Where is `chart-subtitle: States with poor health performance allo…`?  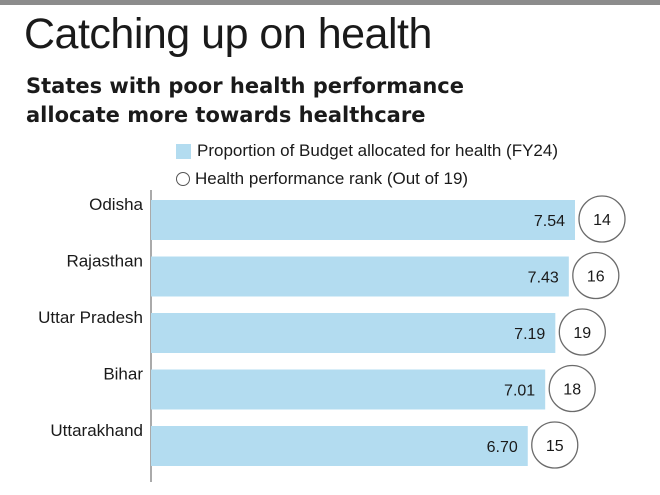 chart-subtitle: States with poor health performance allo… is located at coordinates (326, 101).